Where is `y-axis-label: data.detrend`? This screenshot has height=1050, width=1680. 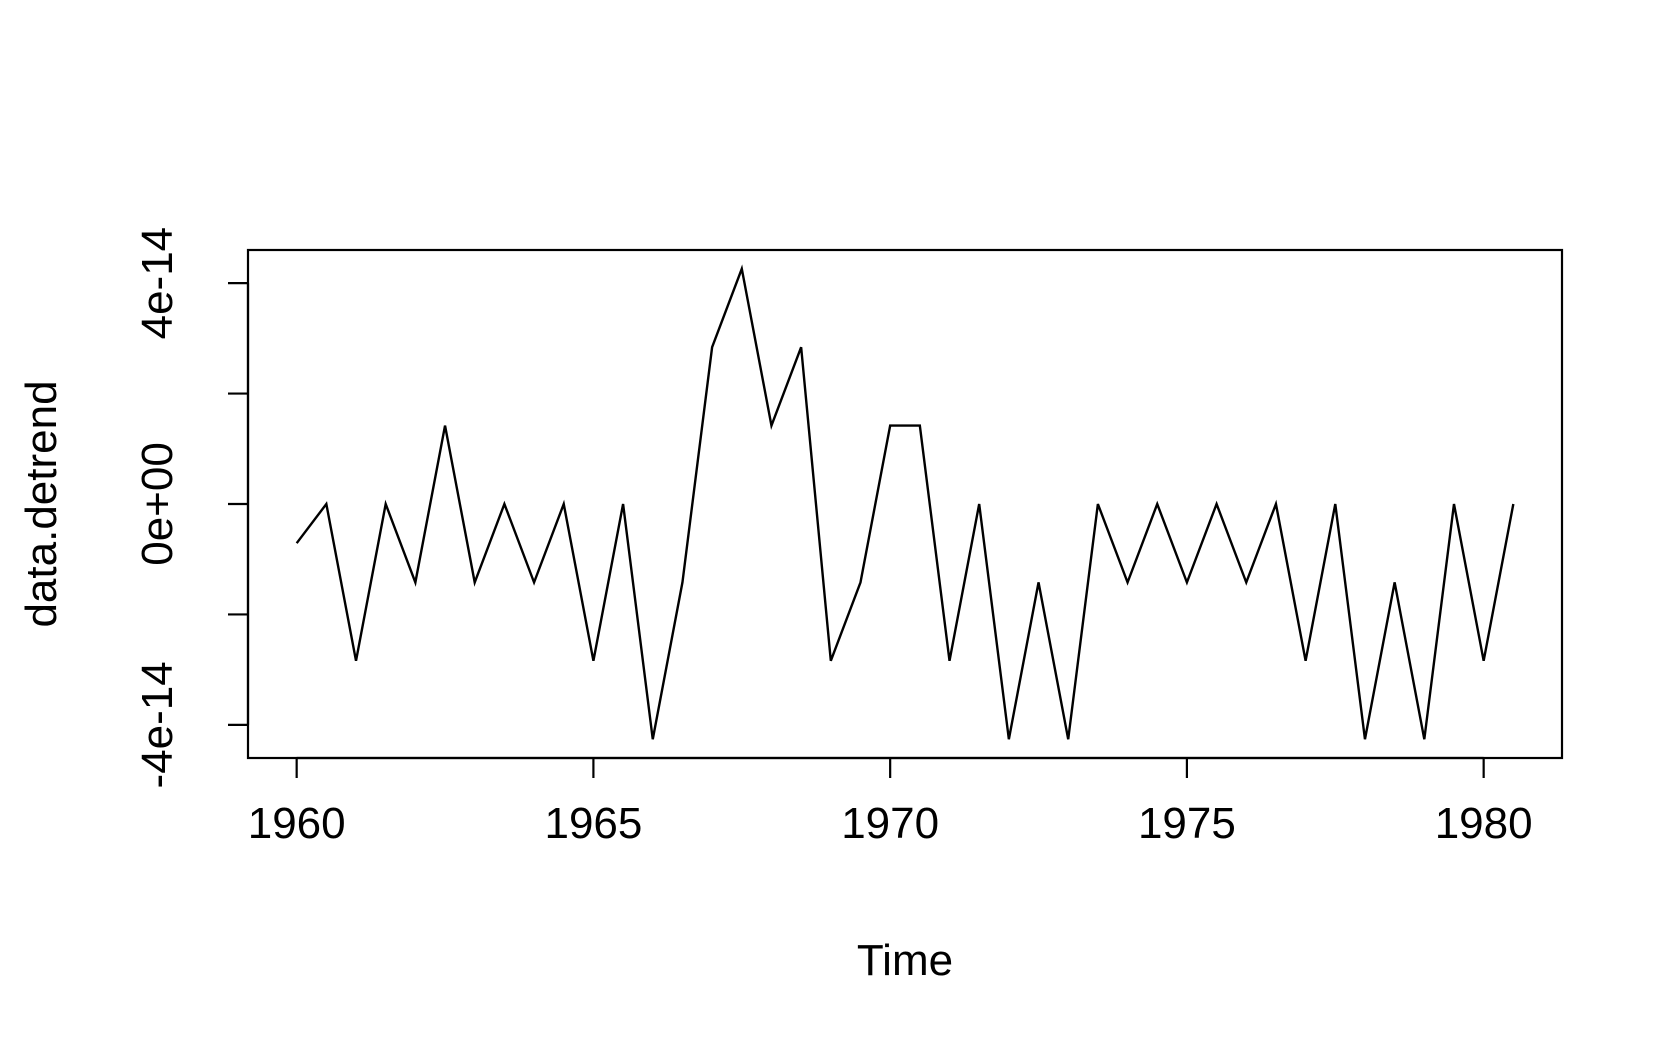 y-axis-label: data.detrend is located at coordinates (41, 503).